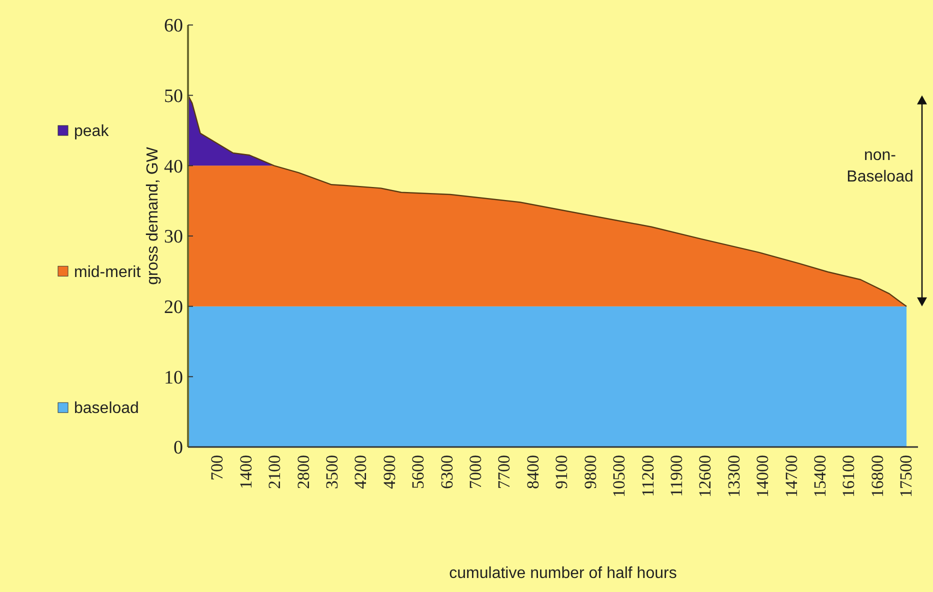  Describe the element at coordinates (92, 131) in the screenshot. I see `legend-label: peak` at that location.